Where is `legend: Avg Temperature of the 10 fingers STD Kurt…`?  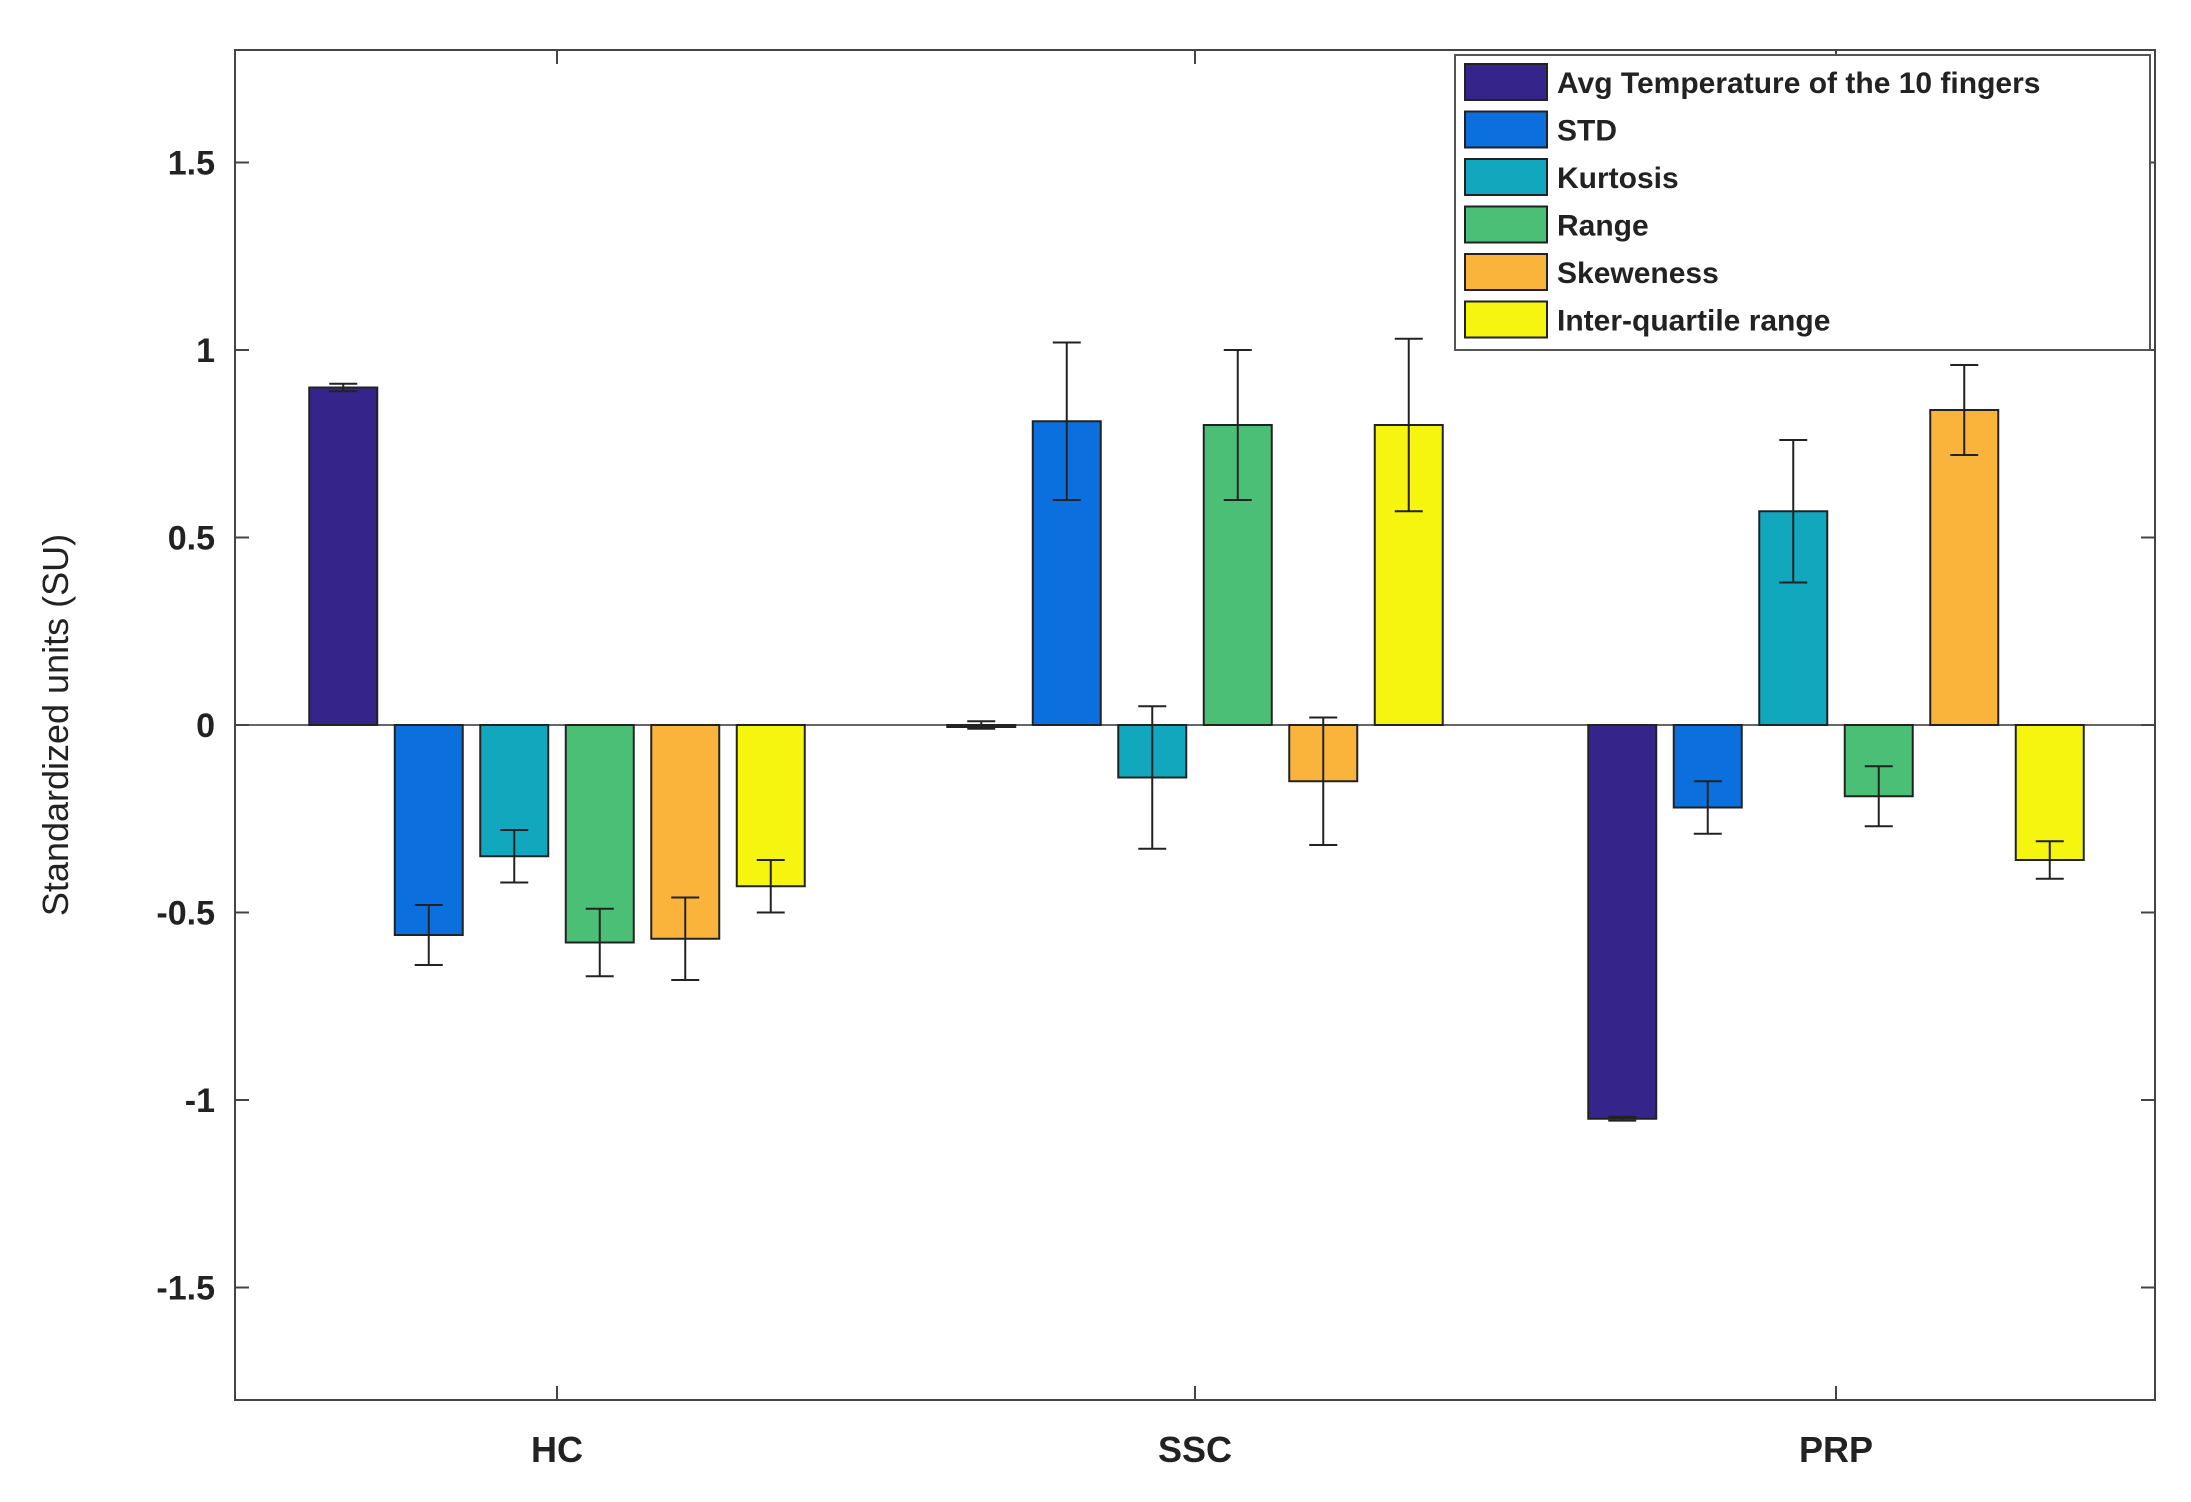 legend: Avg Temperature of the 10 fingers STD Kurt… is located at coordinates (1802, 202).